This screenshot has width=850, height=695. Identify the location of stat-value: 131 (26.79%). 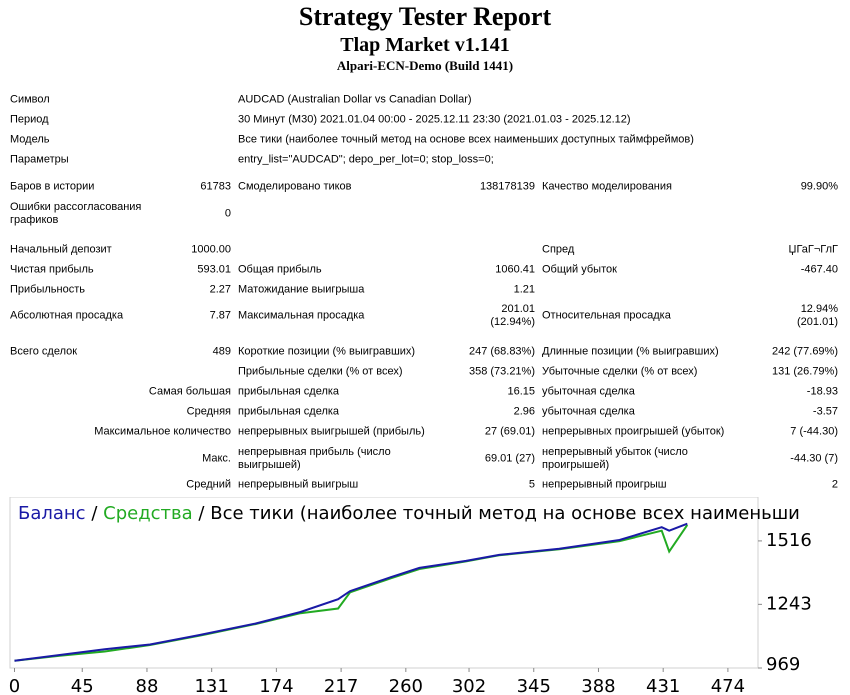
(804, 371).